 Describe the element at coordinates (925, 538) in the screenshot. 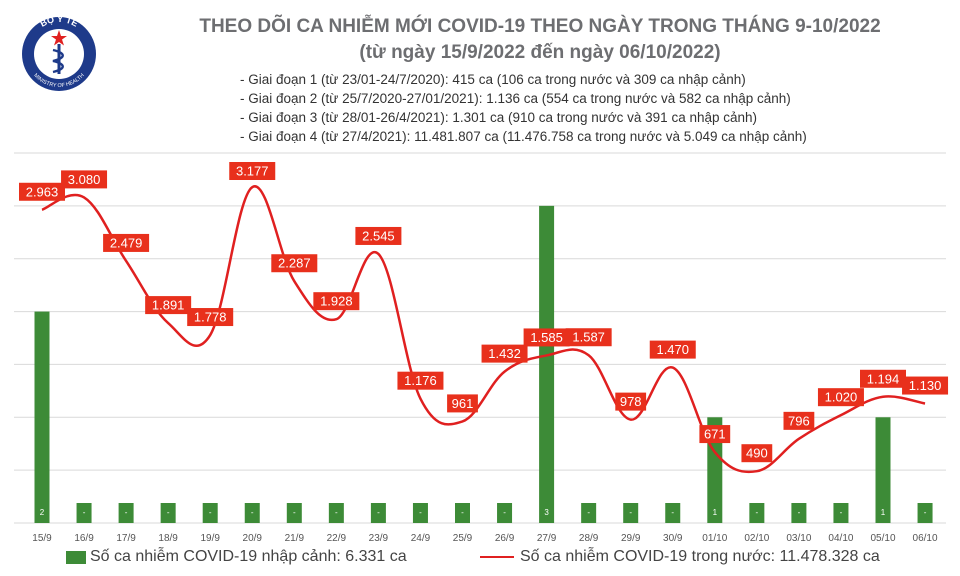

I see `x-tick-label: 06/10` at that location.